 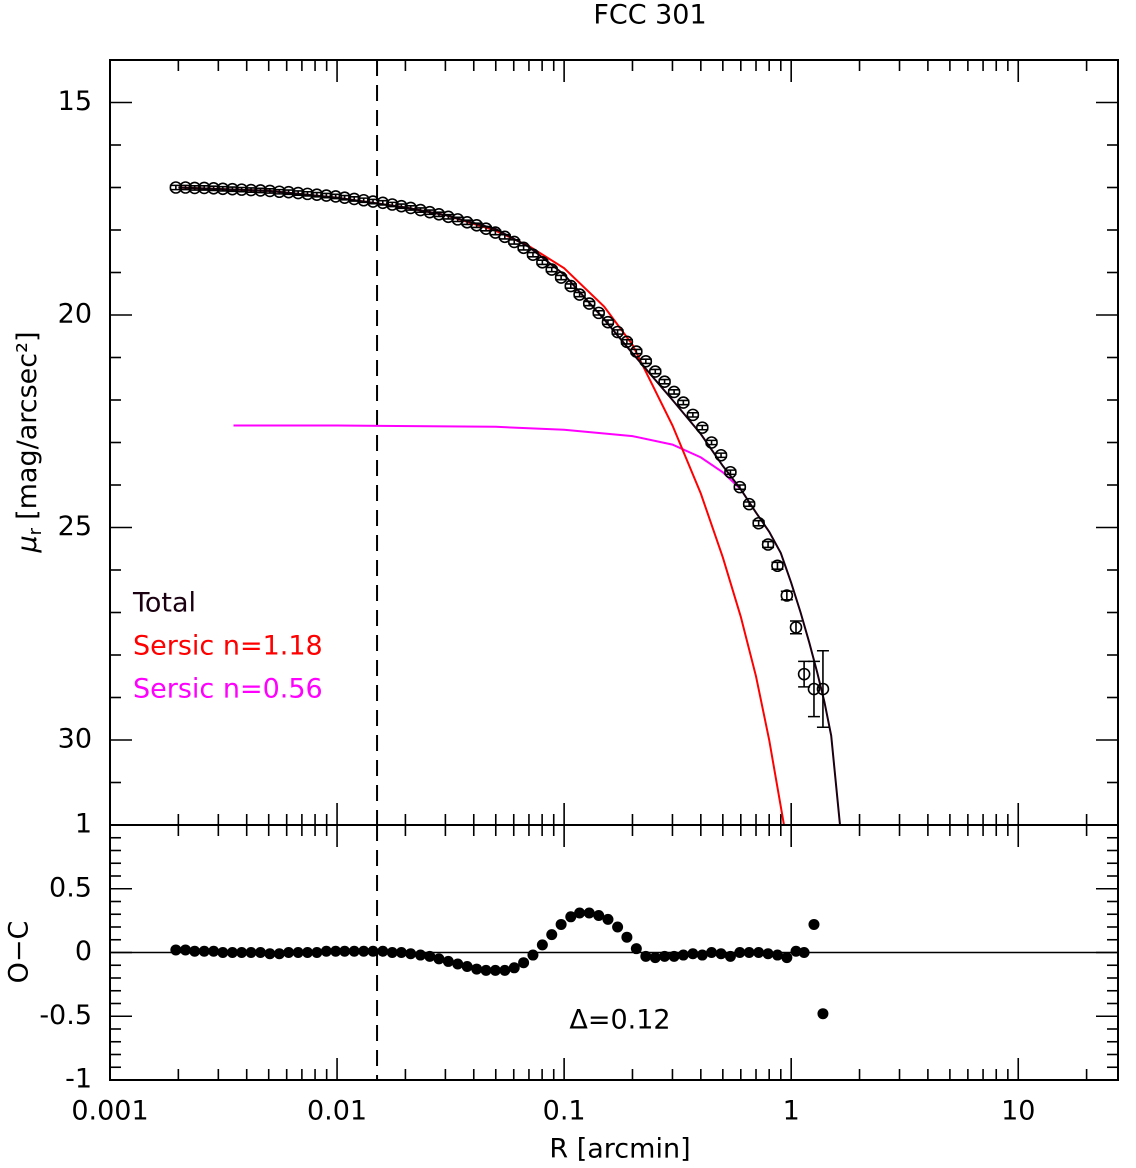 What do you see at coordinates (791, 1111) in the screenshot?
I see `x-tick-label: 1` at bounding box center [791, 1111].